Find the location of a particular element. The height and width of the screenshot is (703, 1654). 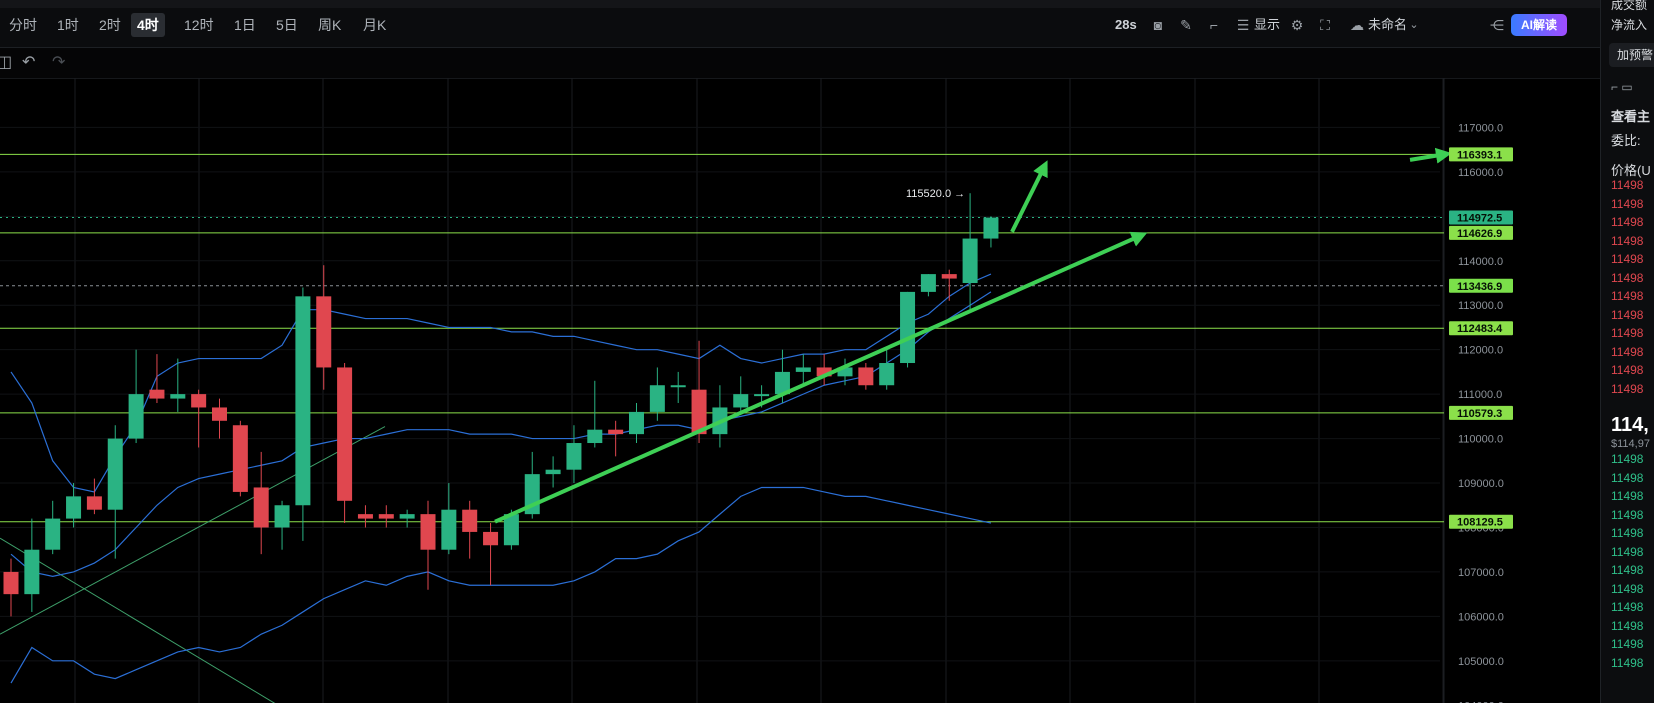

price-tick-label: 107000.0 is located at coordinates (1481, 573).